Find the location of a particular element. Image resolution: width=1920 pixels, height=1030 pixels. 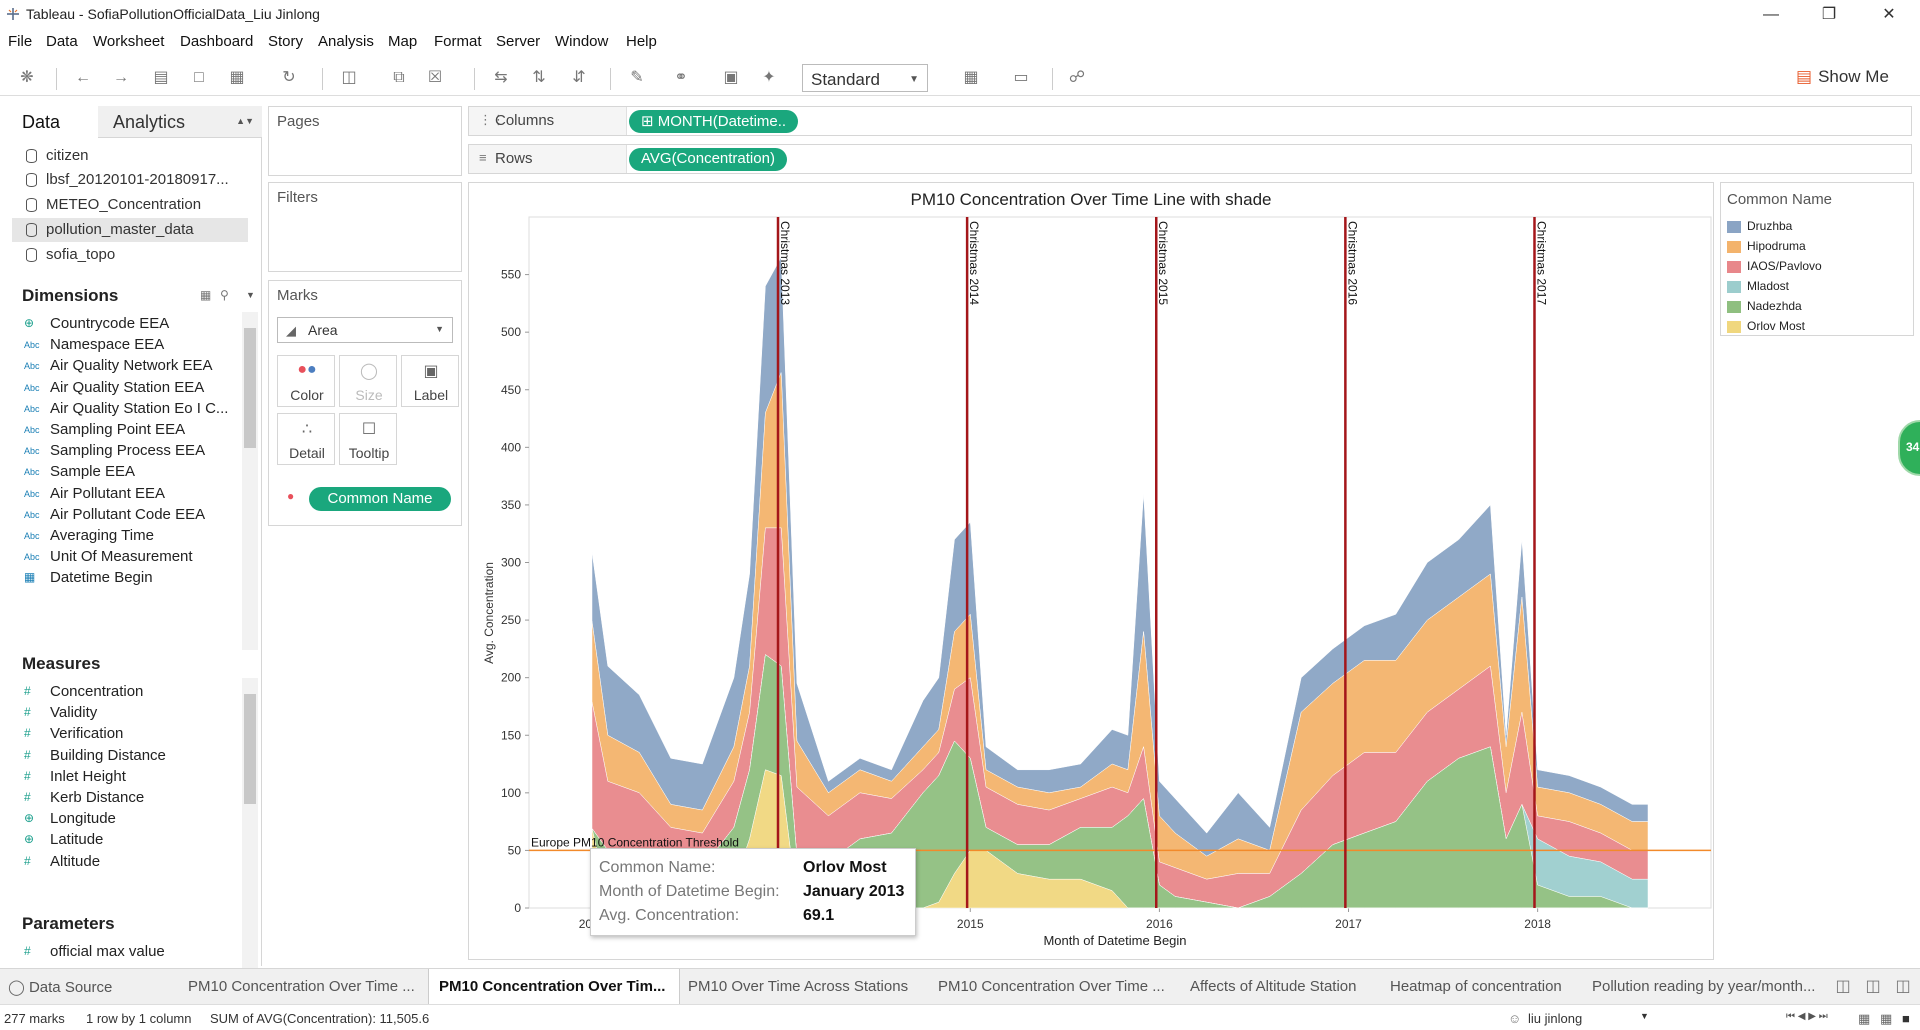

field-item: Abc Air Quality Network EEA is located at coordinates (127, 367).